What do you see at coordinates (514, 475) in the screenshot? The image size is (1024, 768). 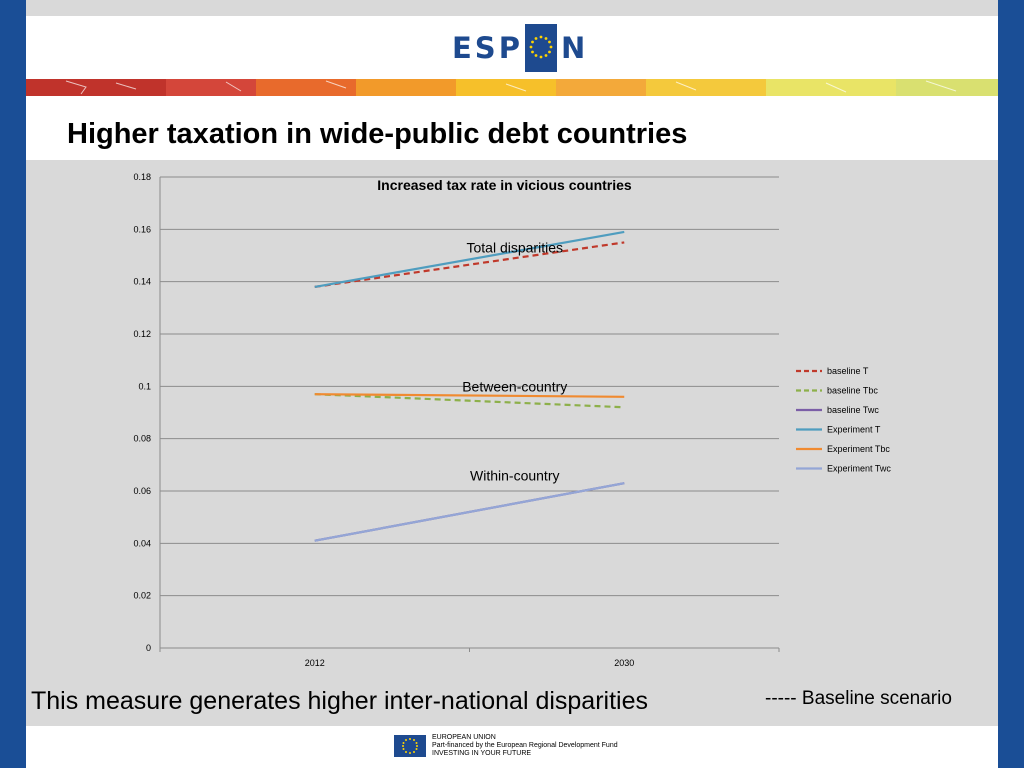 I see `annotation-label: Within-country` at bounding box center [514, 475].